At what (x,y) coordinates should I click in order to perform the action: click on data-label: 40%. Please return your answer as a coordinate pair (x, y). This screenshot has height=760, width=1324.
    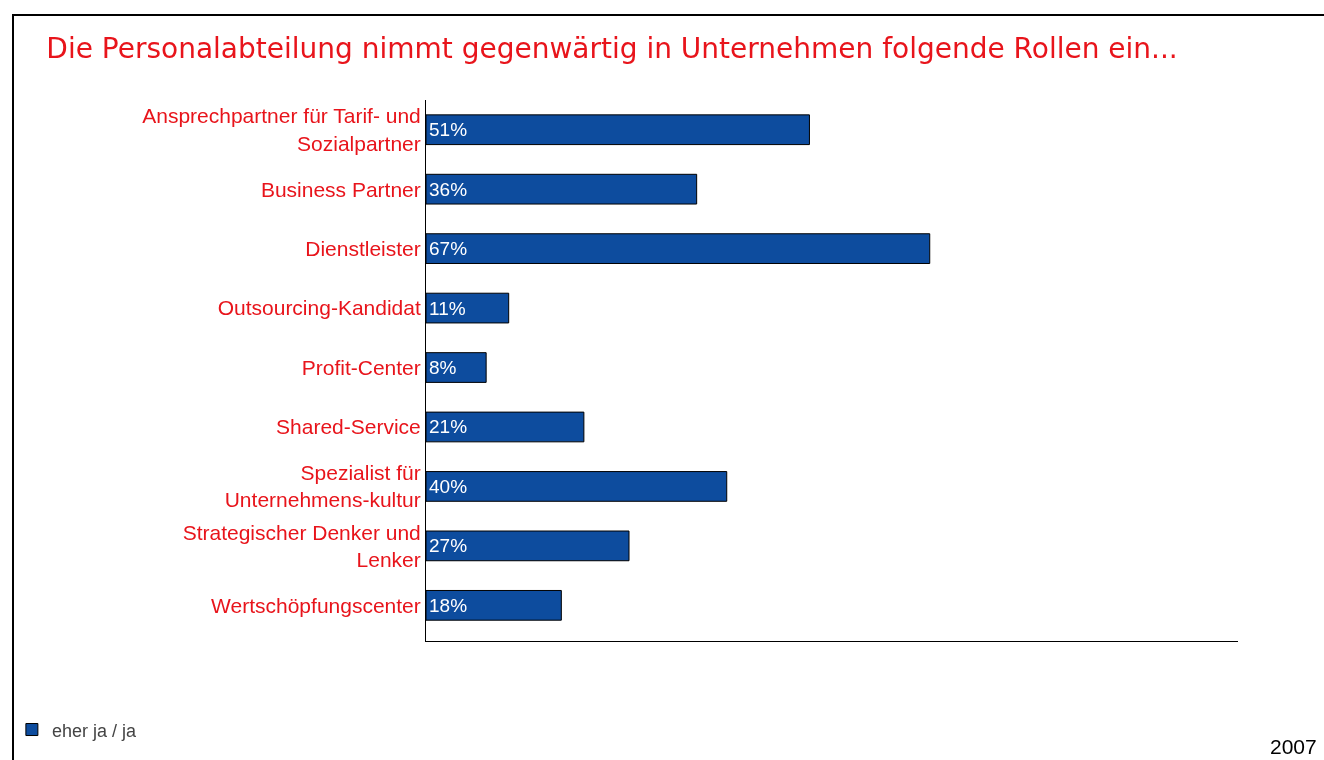
    Looking at the image, I should click on (448, 486).